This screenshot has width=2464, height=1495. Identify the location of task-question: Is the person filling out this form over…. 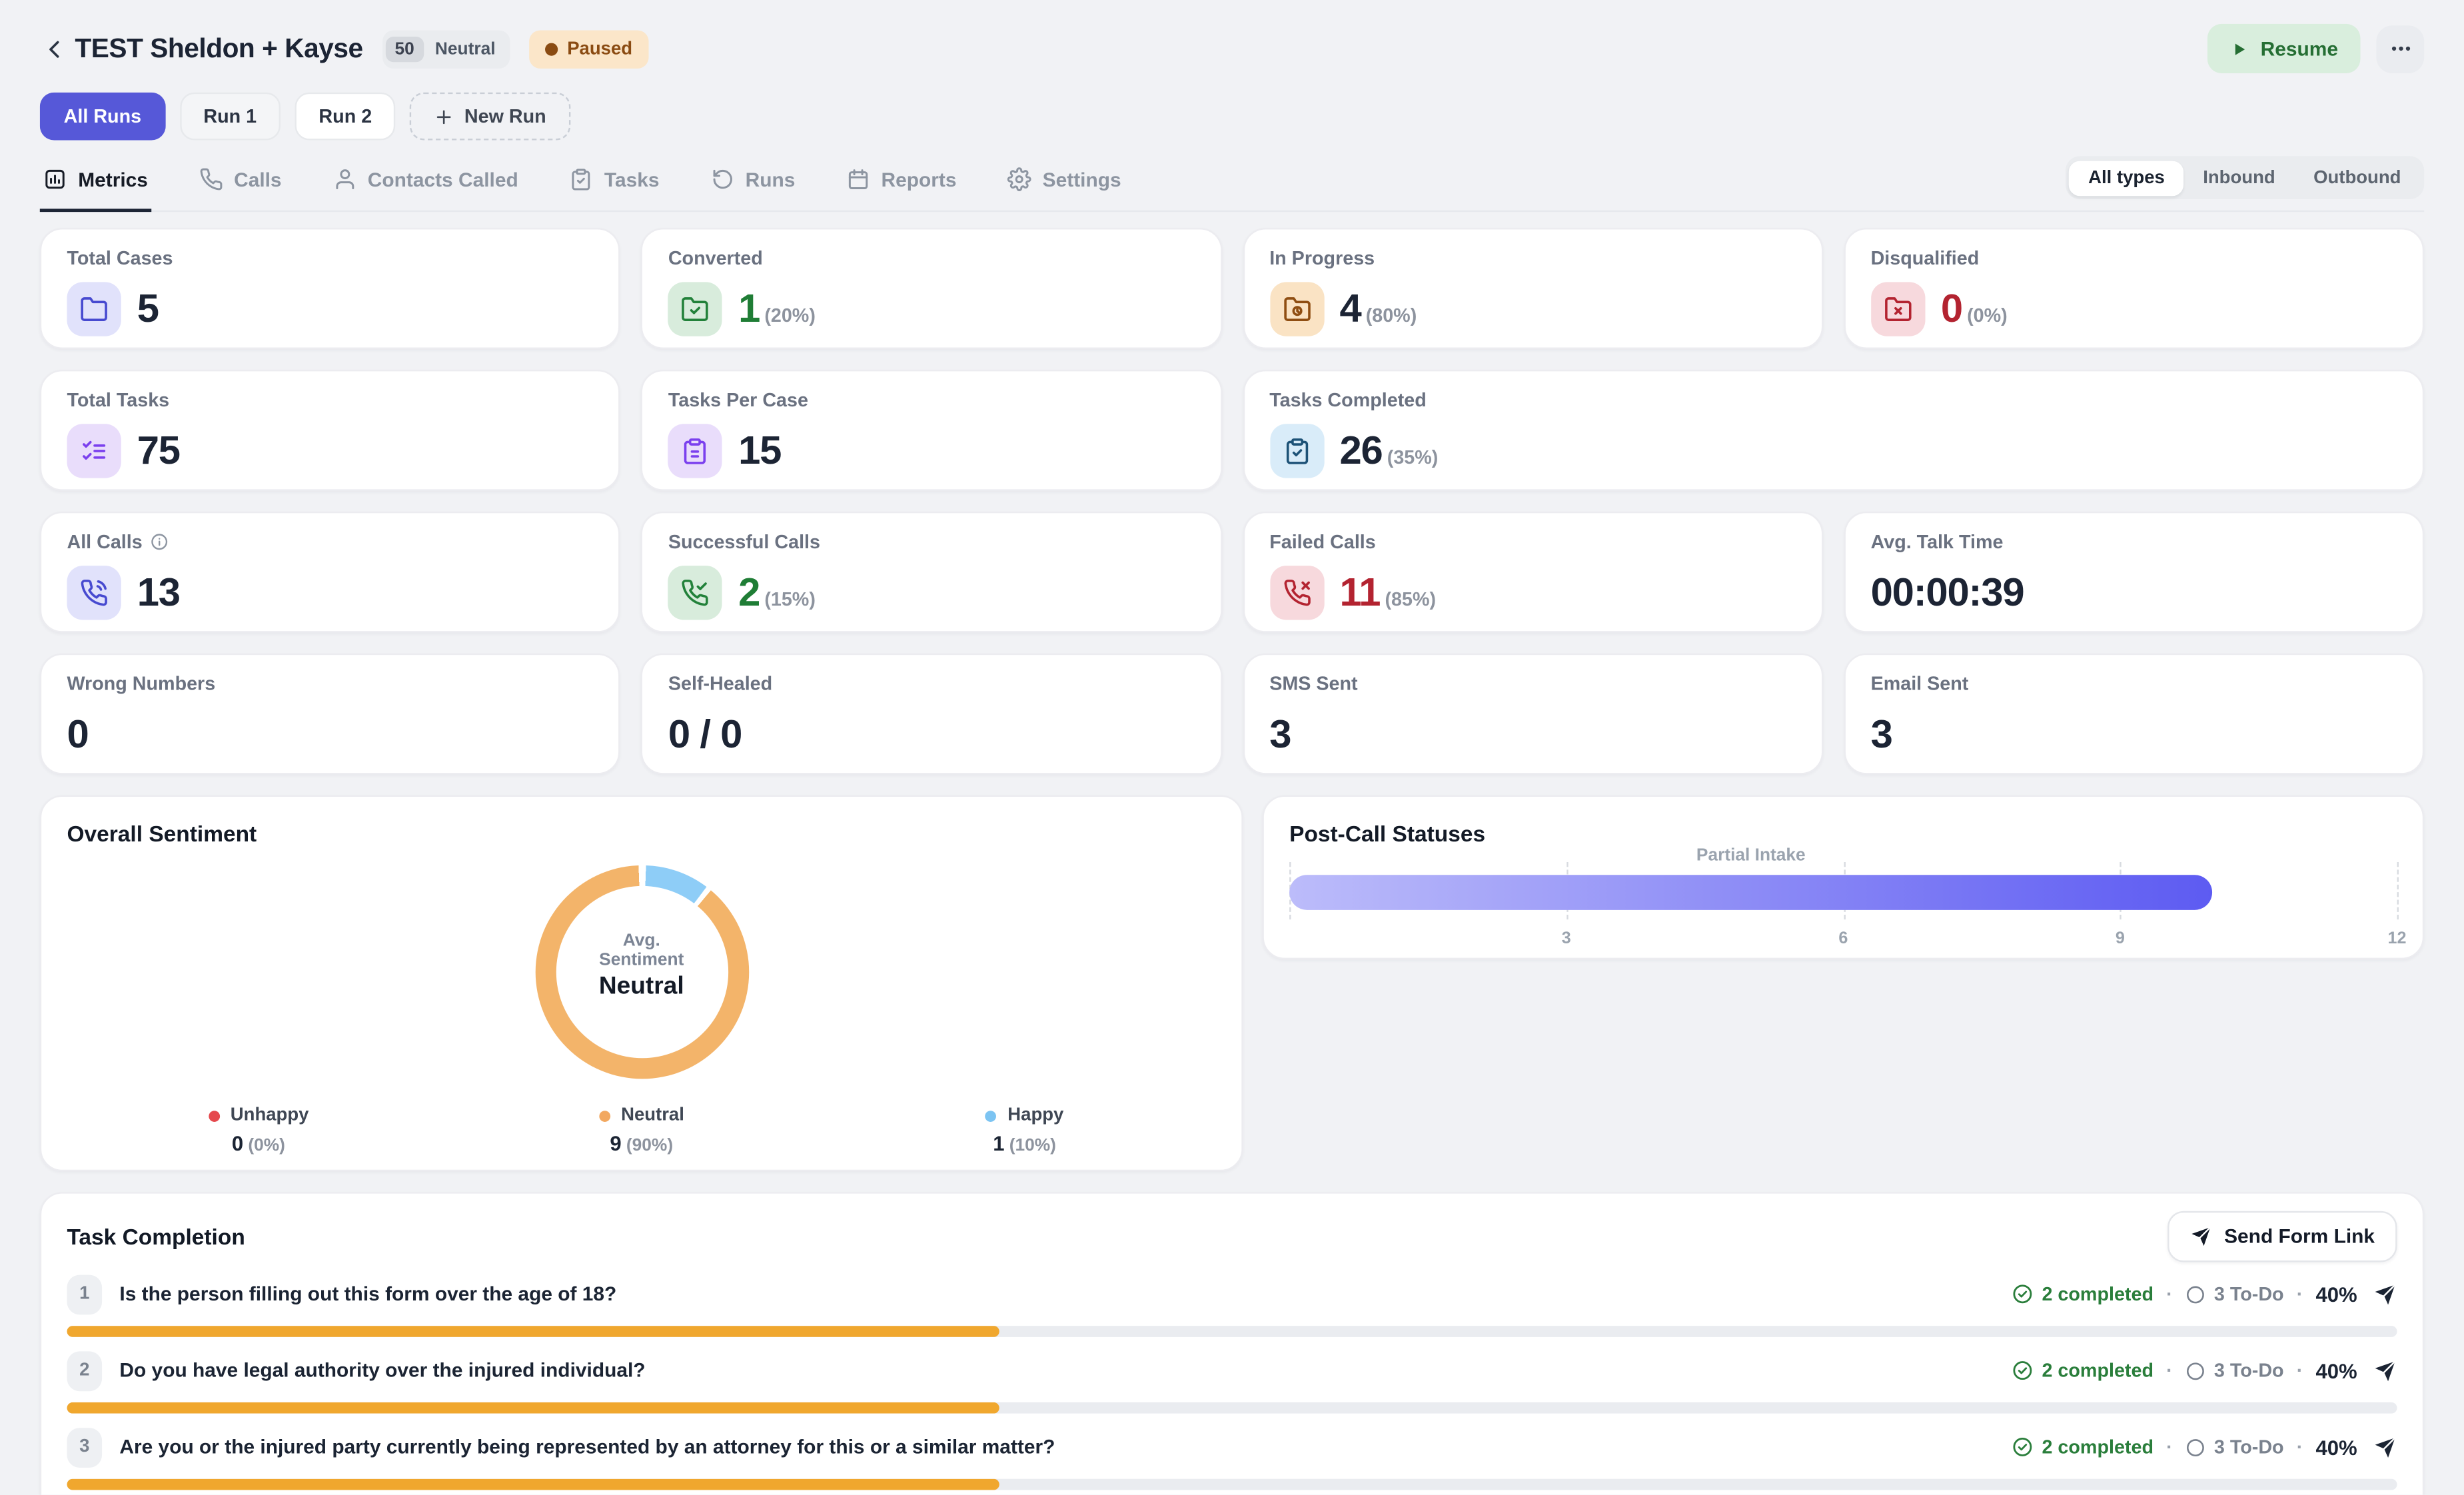
(368, 1294).